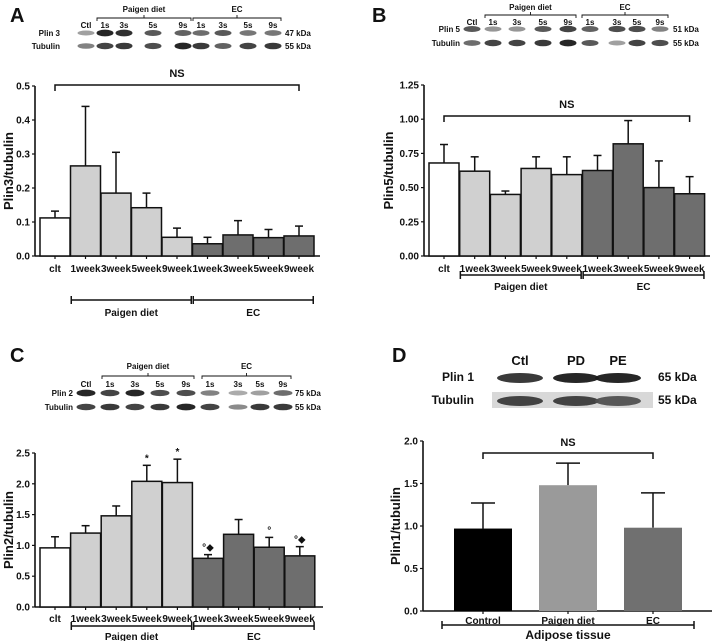 This screenshot has width=713, height=641. What do you see at coordinates (446, 43) in the screenshot?
I see `blot-row-label: Tubulin` at bounding box center [446, 43].